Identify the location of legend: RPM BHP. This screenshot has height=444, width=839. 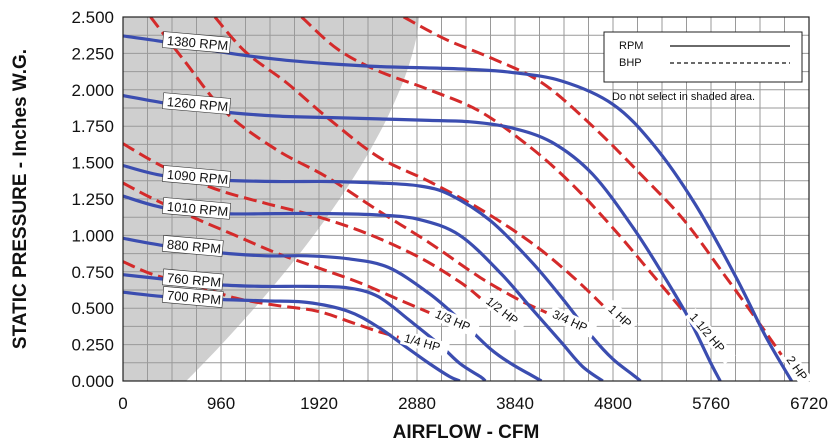
(703, 57).